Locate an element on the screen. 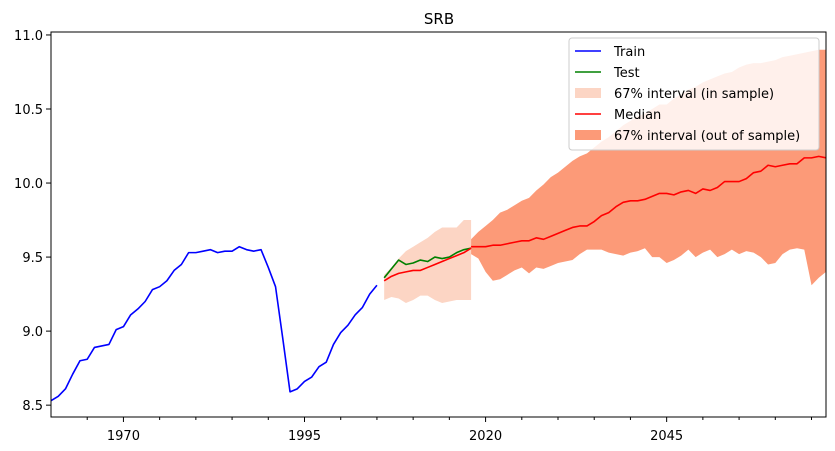  legend-label-test: Test is located at coordinates (626, 73).